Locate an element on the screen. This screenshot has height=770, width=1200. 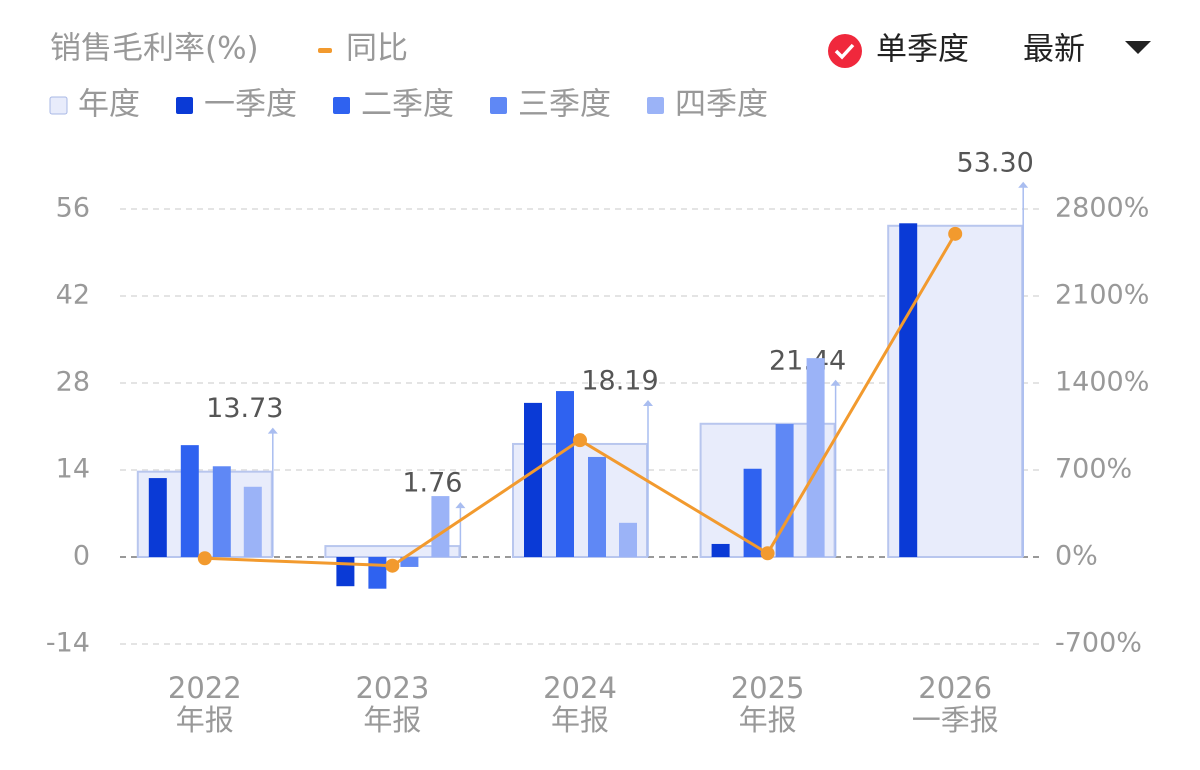
legend-label: 一季度 is located at coordinates (250, 105).